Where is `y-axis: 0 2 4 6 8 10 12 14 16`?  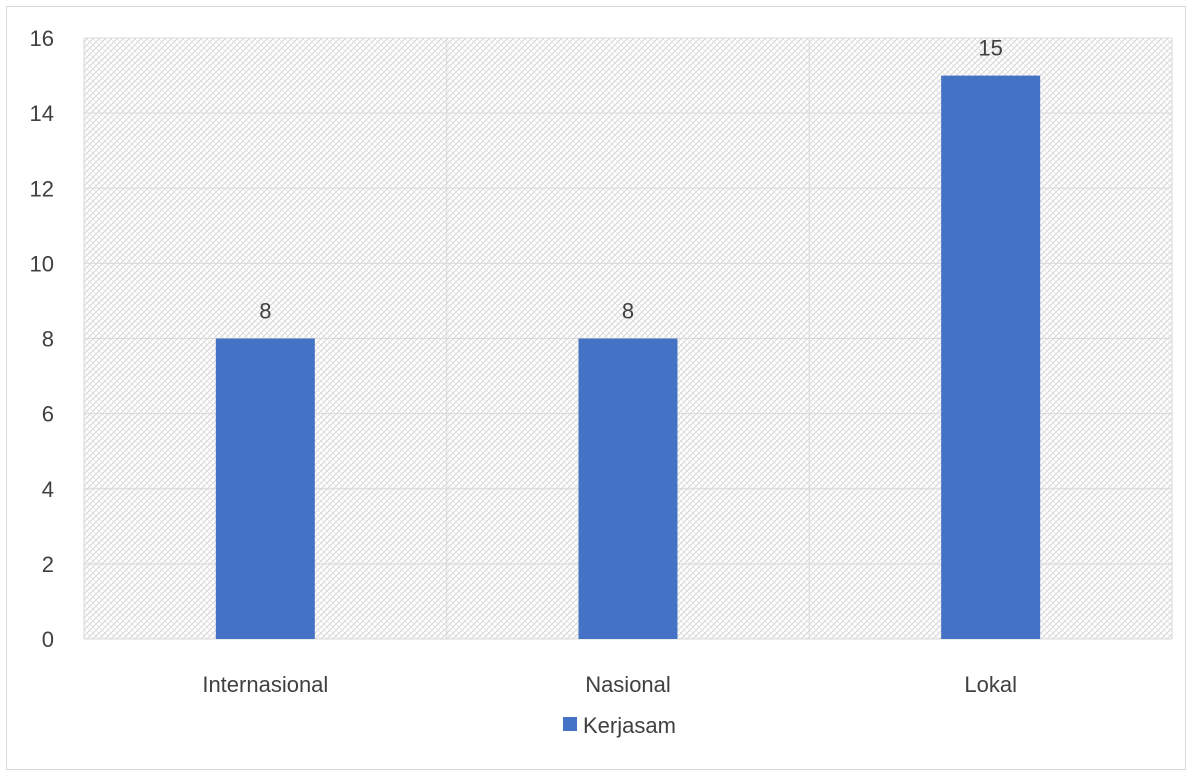 y-axis: 0 2 4 6 8 10 12 14 16 is located at coordinates (42, 339).